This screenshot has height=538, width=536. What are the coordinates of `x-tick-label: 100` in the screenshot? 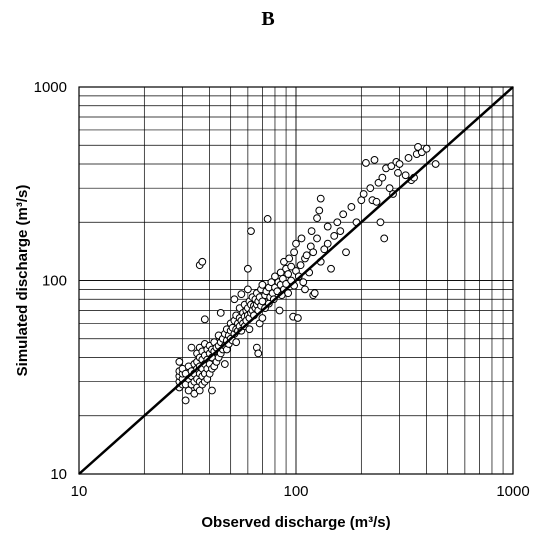 It's located at (295, 491).